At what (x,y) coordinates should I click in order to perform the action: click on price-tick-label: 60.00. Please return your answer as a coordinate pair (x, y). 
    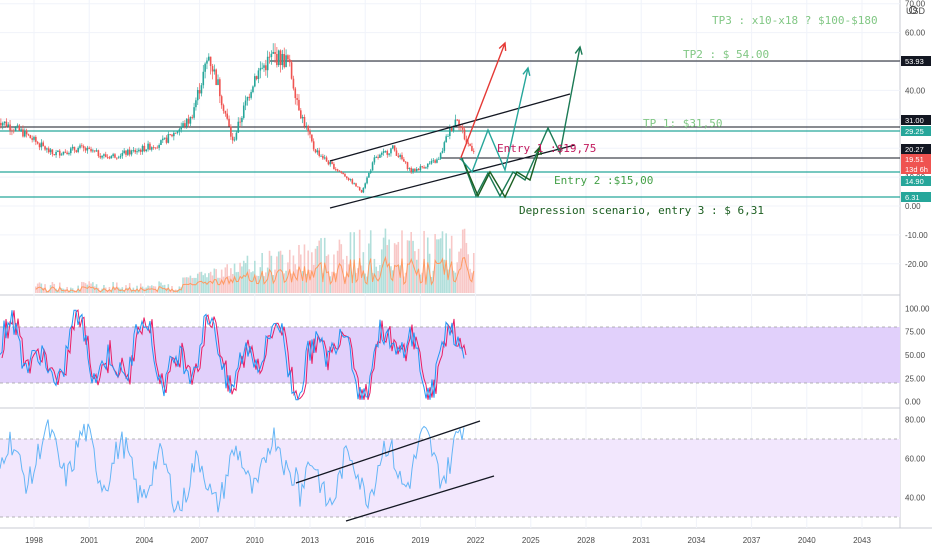
    Looking at the image, I should click on (915, 33).